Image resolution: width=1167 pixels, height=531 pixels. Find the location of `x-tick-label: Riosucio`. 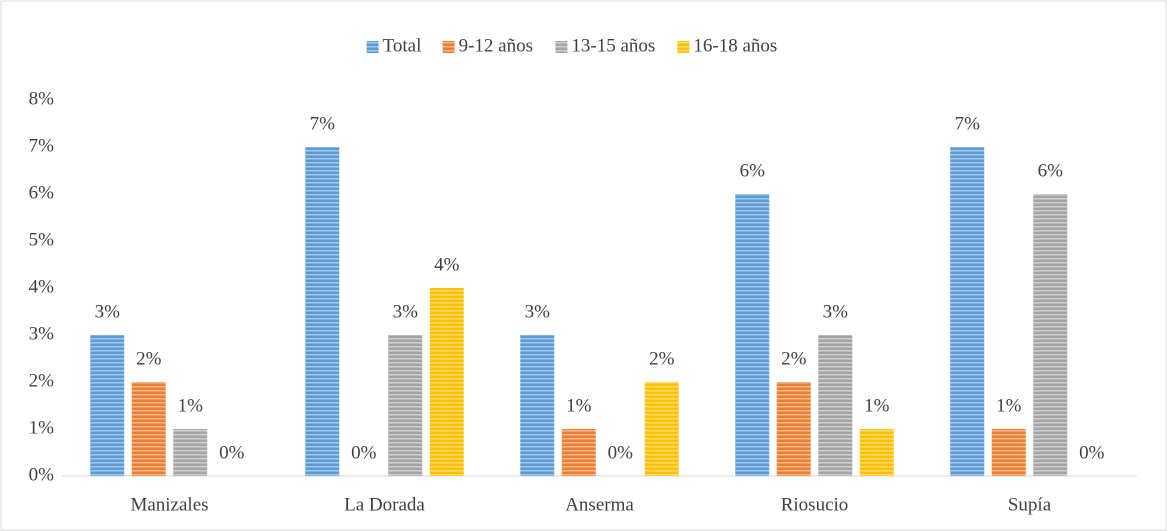

x-tick-label: Riosucio is located at coordinates (815, 504).